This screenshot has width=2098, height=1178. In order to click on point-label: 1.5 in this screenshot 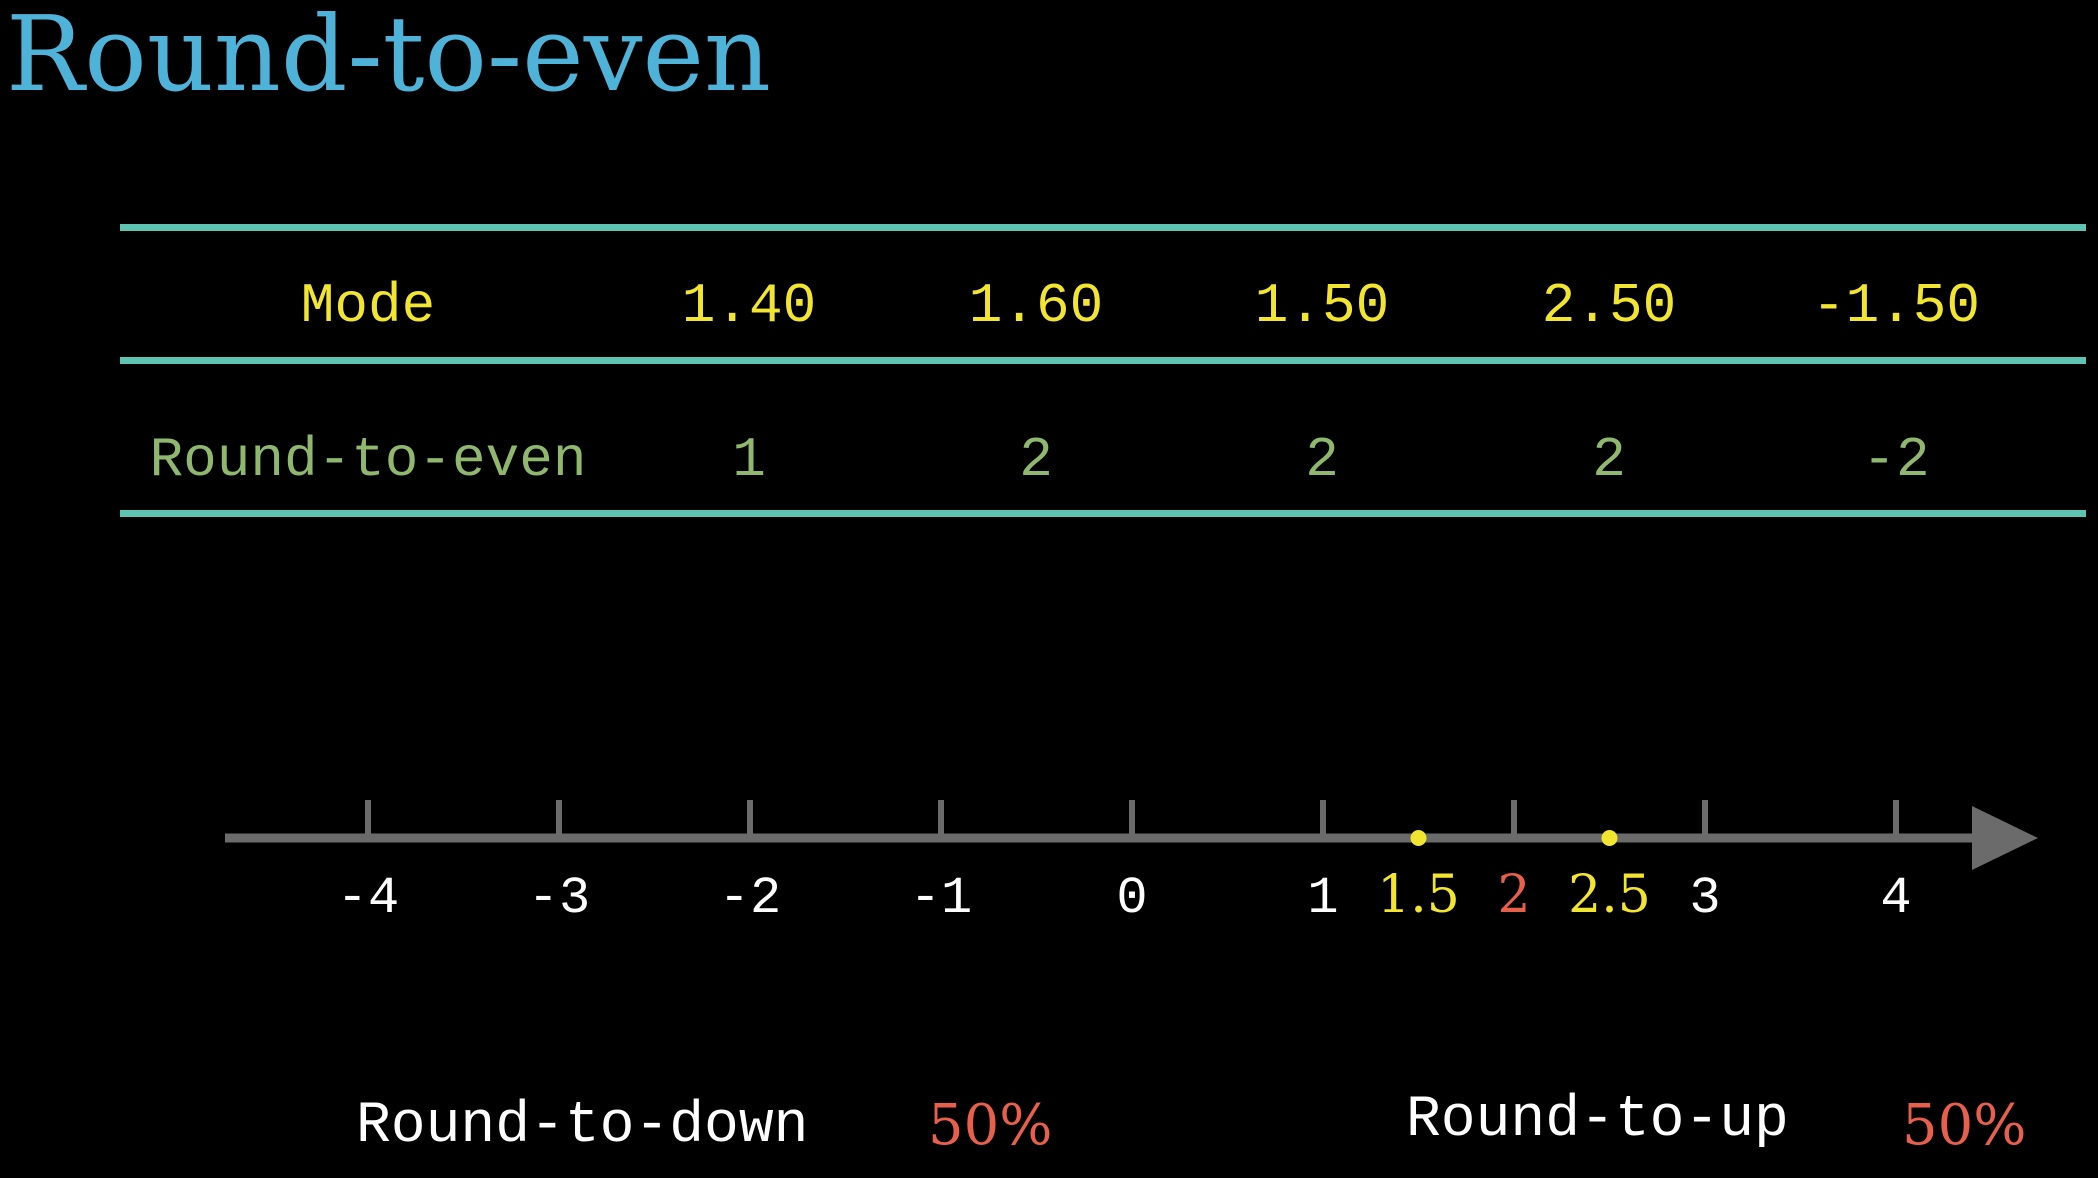, I will do `click(1418, 895)`.